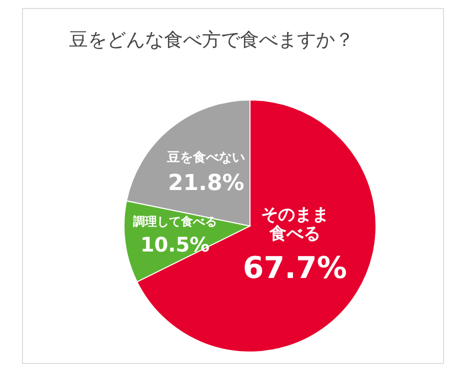  Describe the element at coordinates (206, 183) in the screenshot. I see `data-label: 21.8%` at that location.